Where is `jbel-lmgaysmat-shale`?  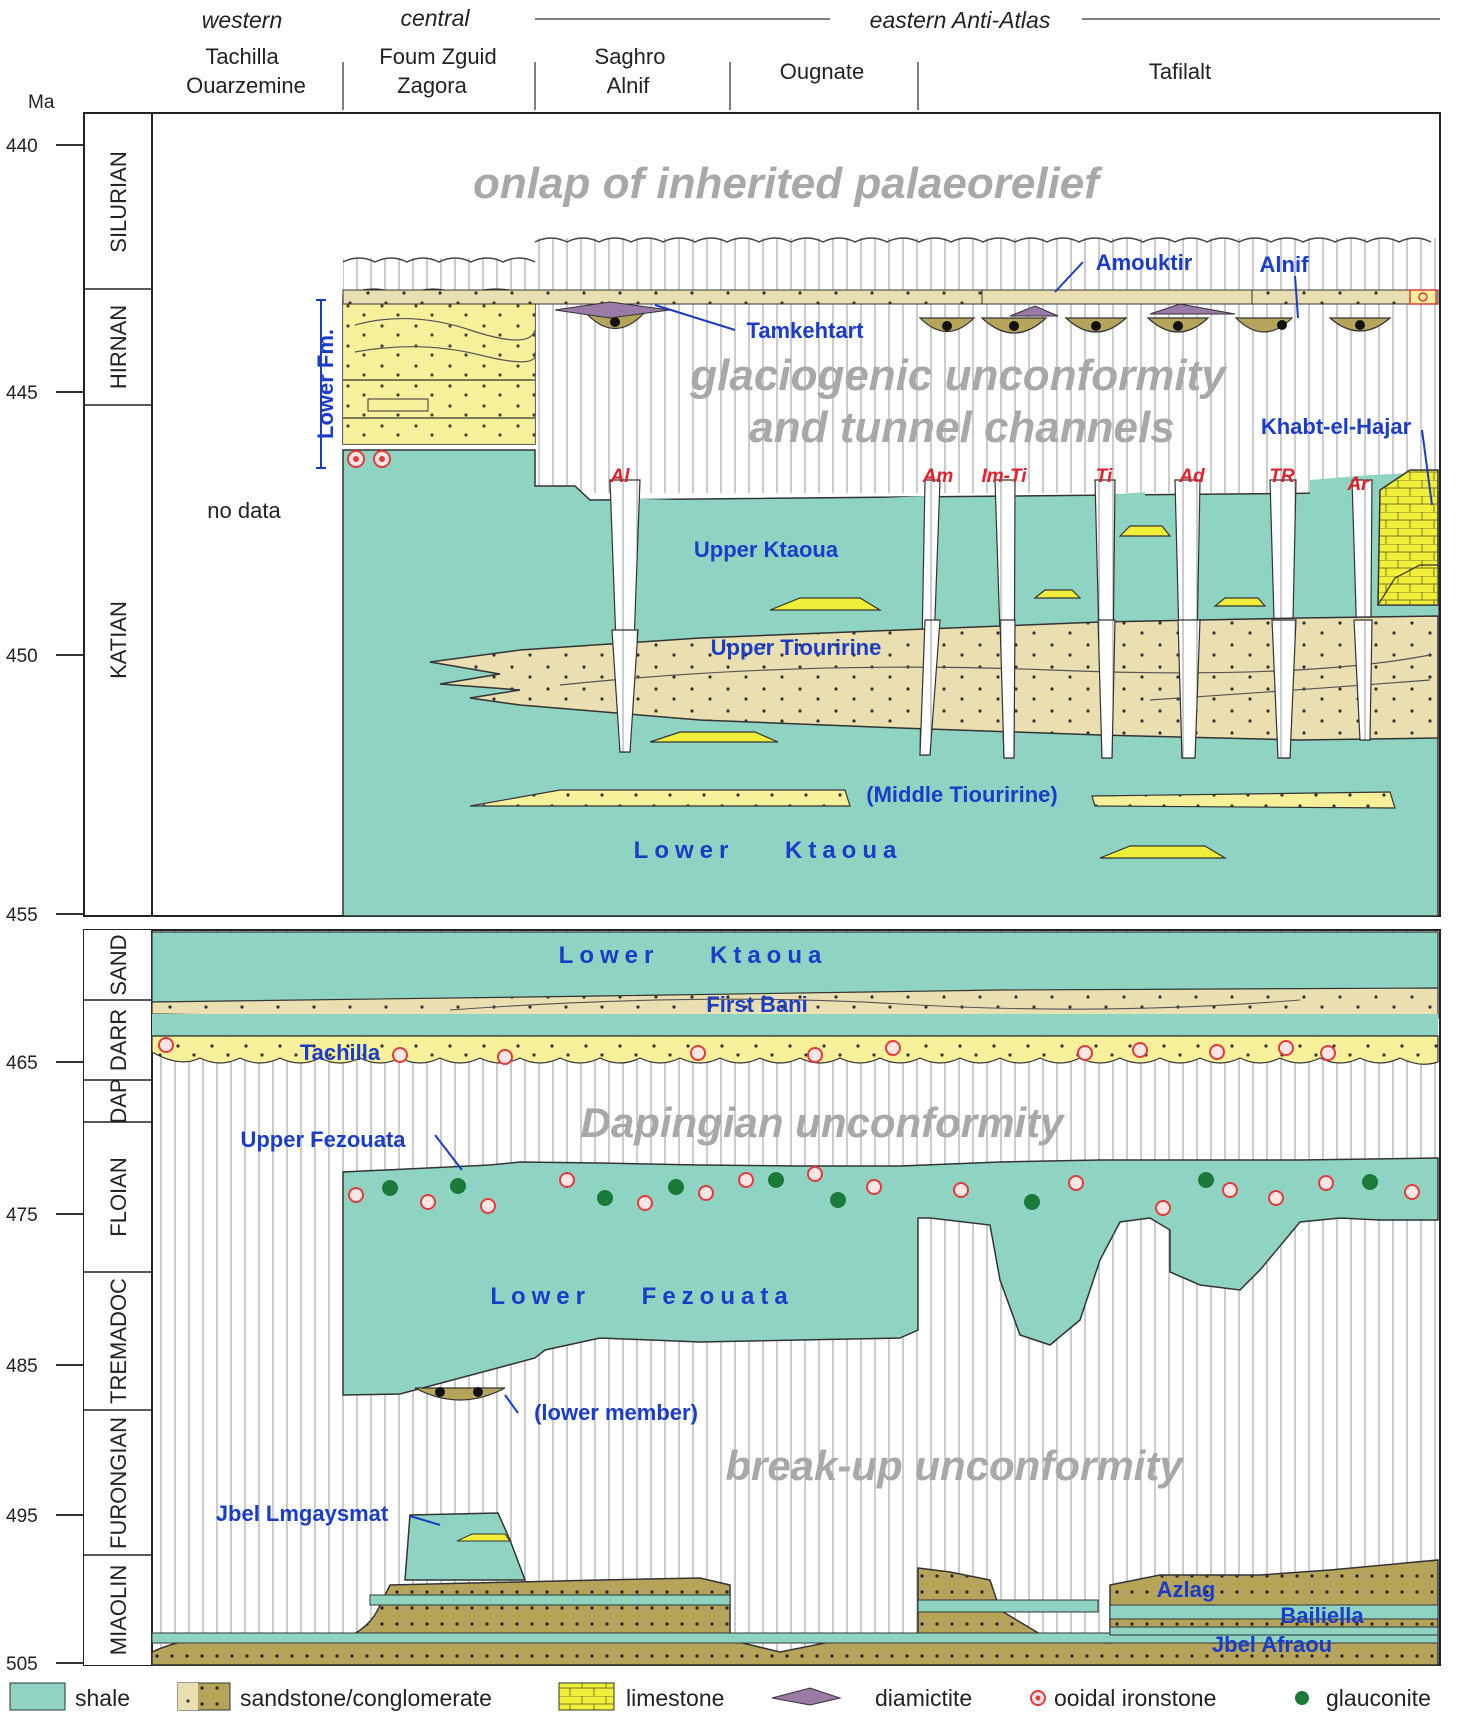 jbel-lmgaysmat-shale is located at coordinates (465, 1546).